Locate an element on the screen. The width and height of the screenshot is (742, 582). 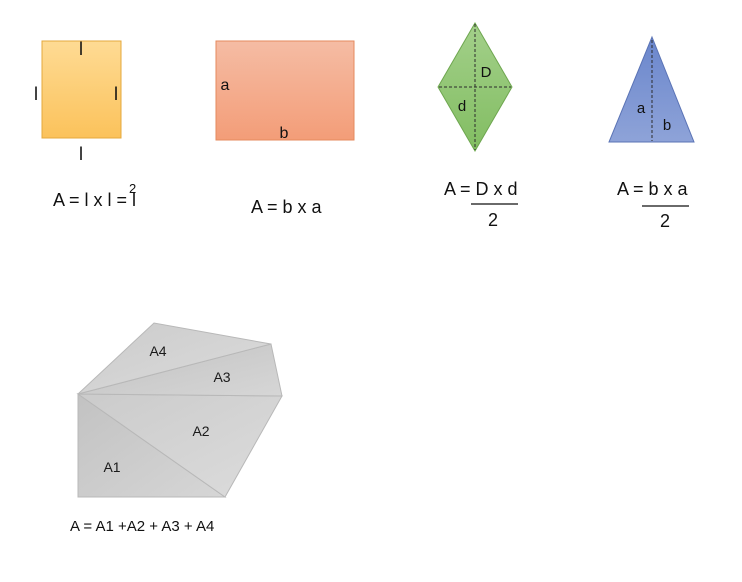
polygon-figure: A4 A3 A2 A1 A = A1 +A2 + A3 + A4 is located at coordinates (176, 428).